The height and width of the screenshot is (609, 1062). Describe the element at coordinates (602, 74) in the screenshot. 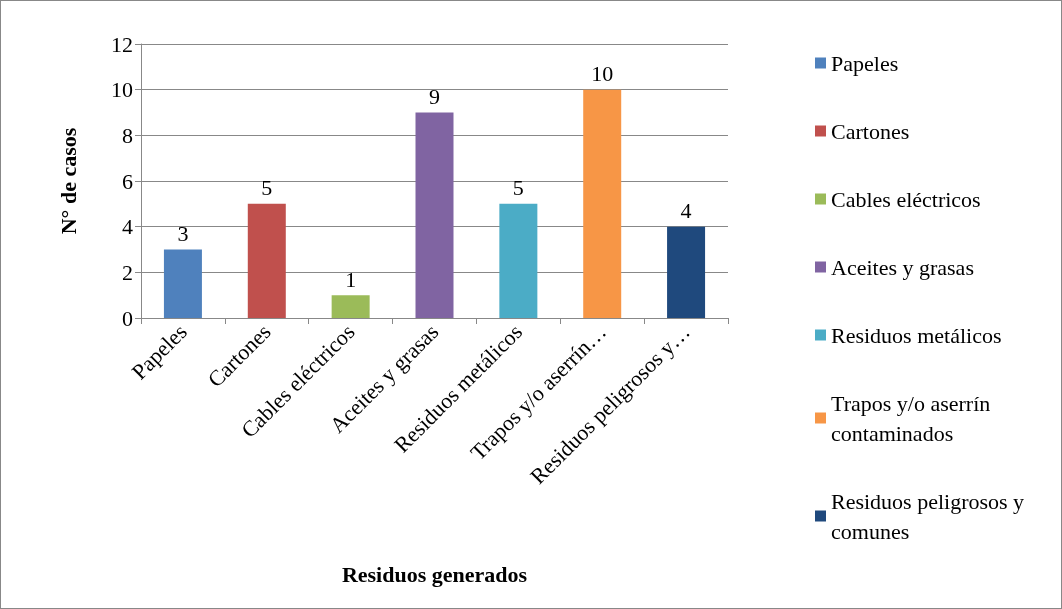

I see `data-label: 10` at that location.